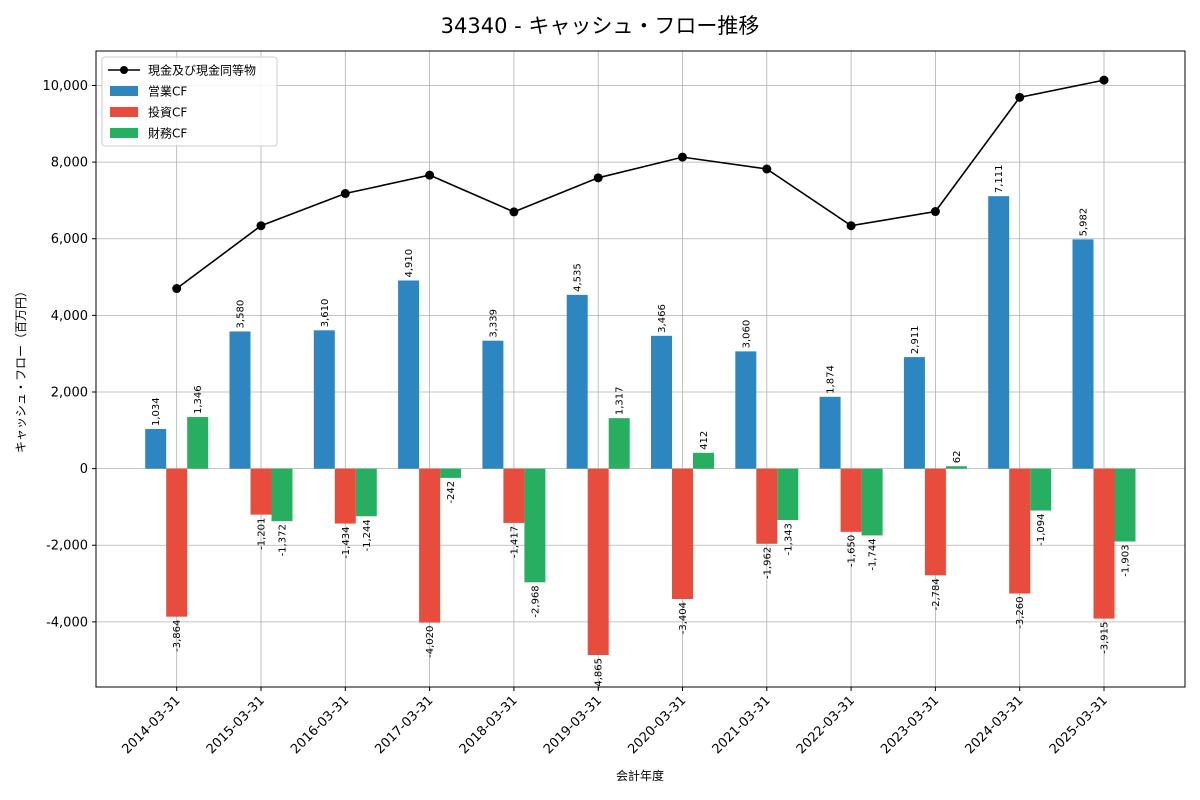  Describe the element at coordinates (599, 674) in the screenshot. I see `bar-value-label: -4,865` at that location.